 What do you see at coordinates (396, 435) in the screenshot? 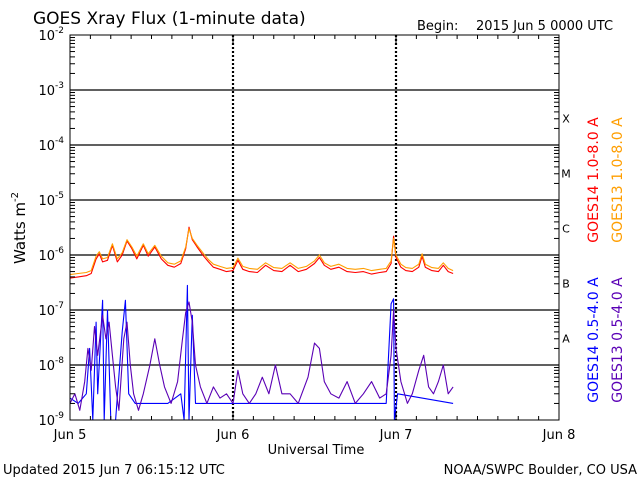
I see `x-tick-label: Jun 7` at bounding box center [396, 435].